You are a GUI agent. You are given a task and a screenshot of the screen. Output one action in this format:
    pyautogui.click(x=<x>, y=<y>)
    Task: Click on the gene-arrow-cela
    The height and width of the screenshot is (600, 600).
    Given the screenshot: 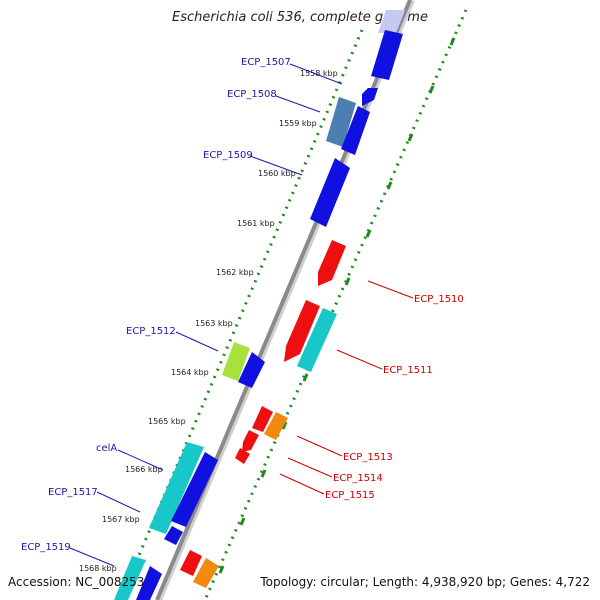 What is the action you would take?
    pyautogui.click(x=194, y=489)
    